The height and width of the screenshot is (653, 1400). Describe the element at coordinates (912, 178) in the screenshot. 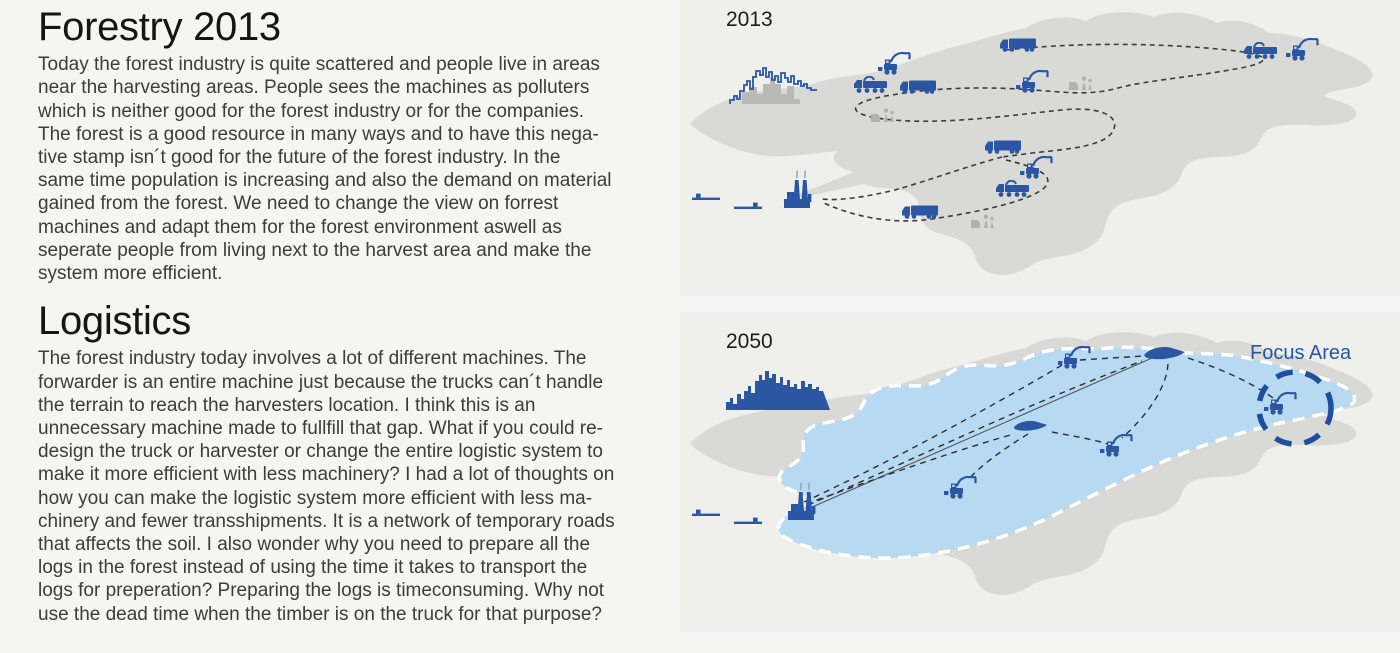

I see `logging-road-to-mill` at that location.